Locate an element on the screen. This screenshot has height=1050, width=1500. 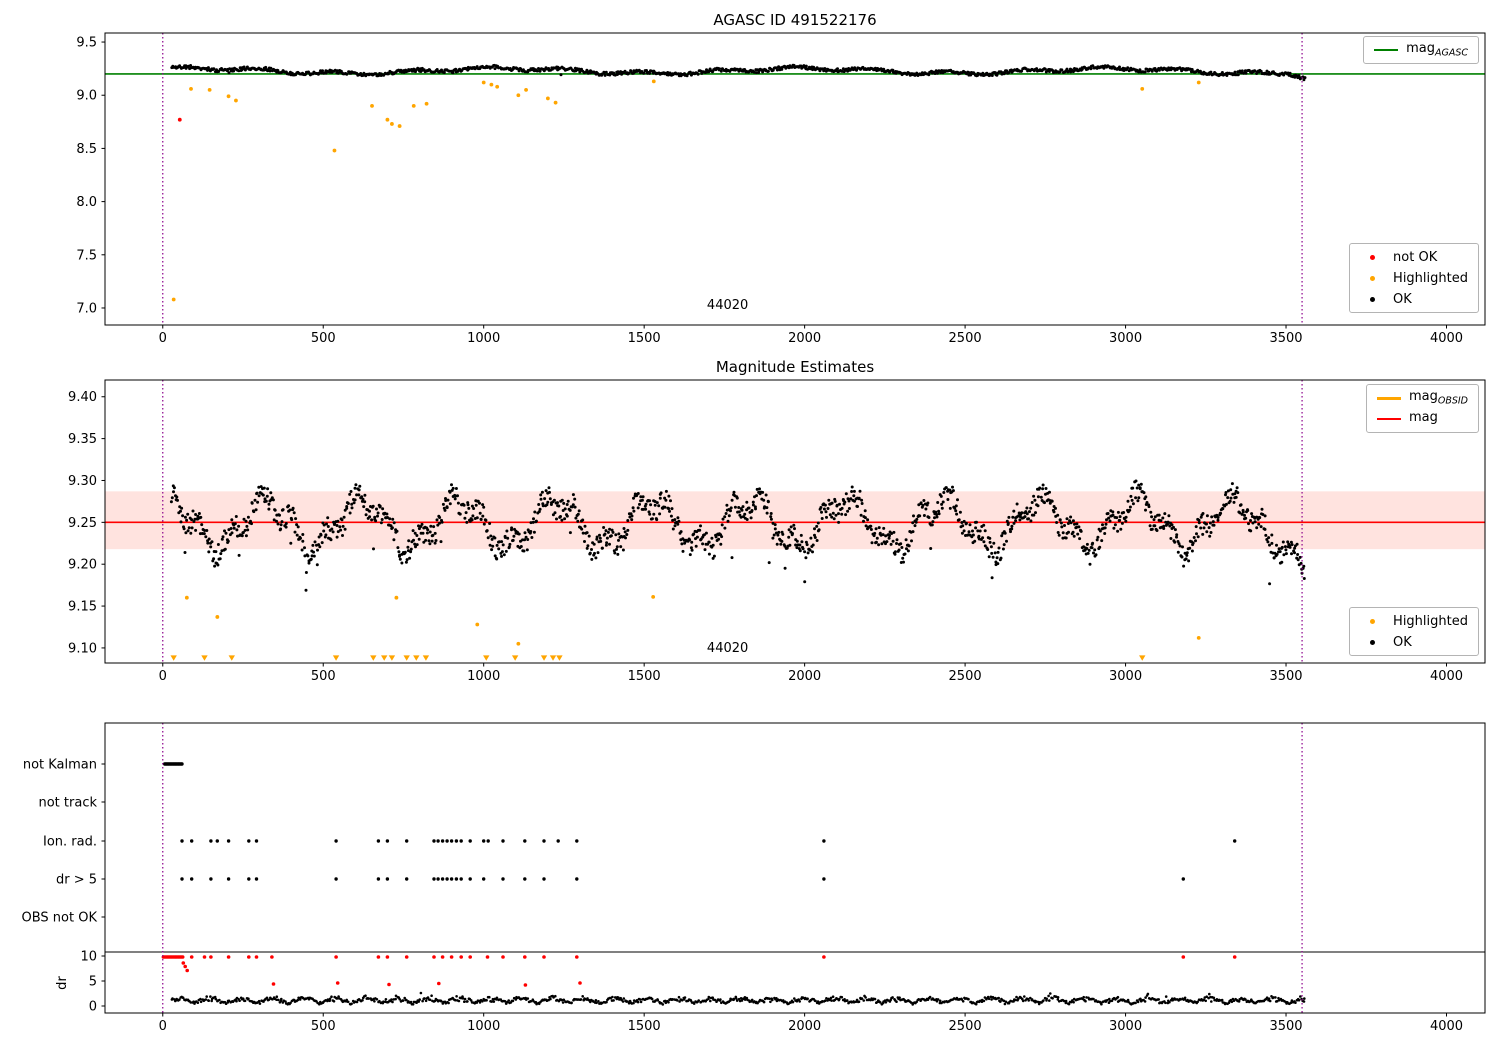
mag-line-swatch is located at coordinates (1388, 419).